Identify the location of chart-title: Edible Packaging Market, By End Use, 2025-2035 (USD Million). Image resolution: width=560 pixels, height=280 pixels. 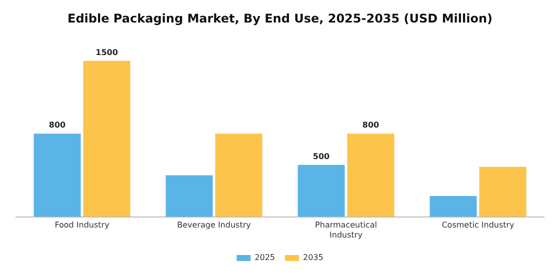
(280, 18).